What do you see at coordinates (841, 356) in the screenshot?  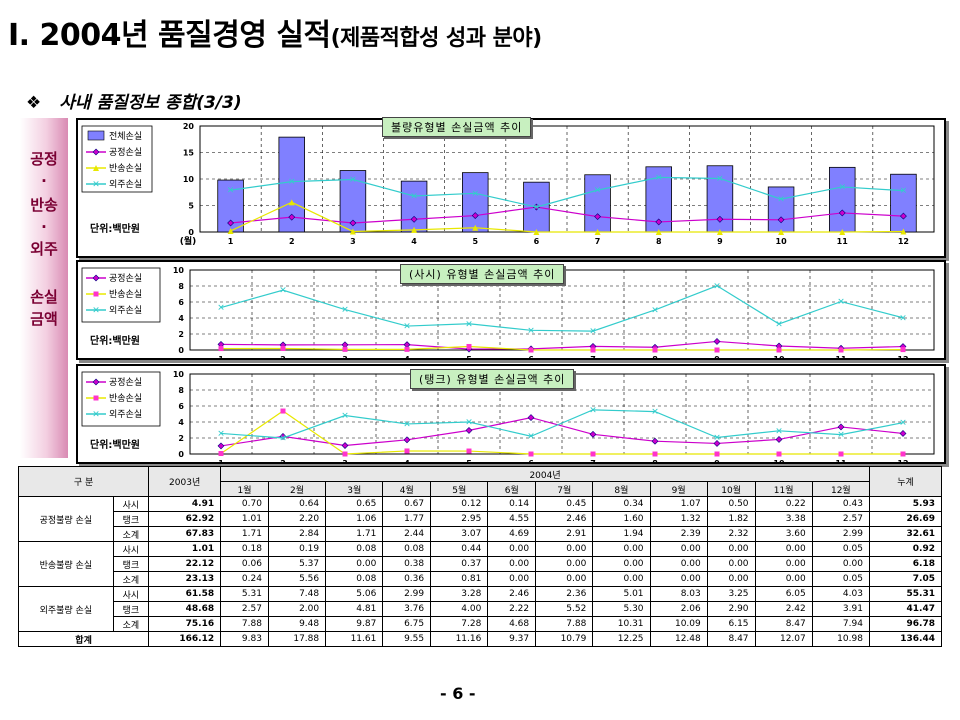 I see `x-tick-label: 11` at bounding box center [841, 356].